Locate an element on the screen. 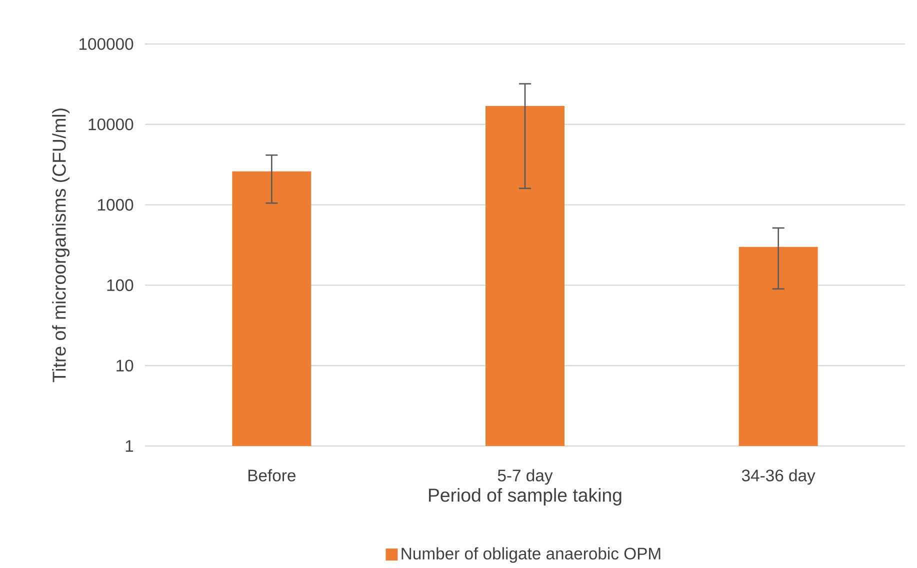 This screenshot has height=568, width=917. legend-label: Number of obligate anaerobic OPM is located at coordinates (531, 555).